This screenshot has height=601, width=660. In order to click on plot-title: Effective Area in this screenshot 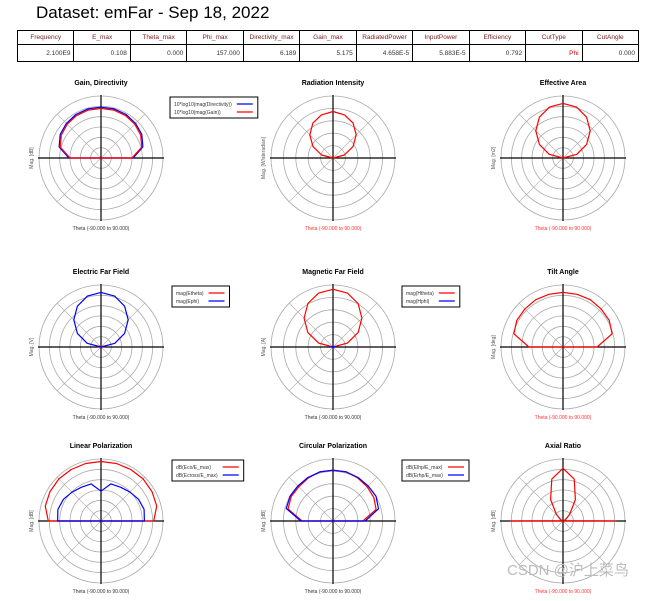, I will do `click(563, 83)`.